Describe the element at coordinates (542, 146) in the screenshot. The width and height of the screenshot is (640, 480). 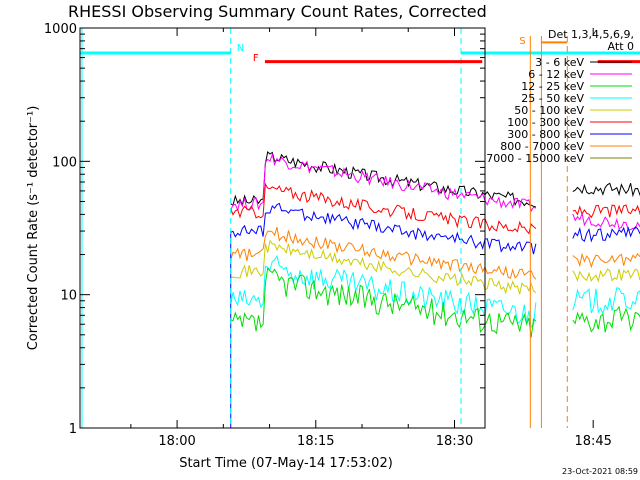
I see `legend-label-7: 800 - 7000 keV` at that location.